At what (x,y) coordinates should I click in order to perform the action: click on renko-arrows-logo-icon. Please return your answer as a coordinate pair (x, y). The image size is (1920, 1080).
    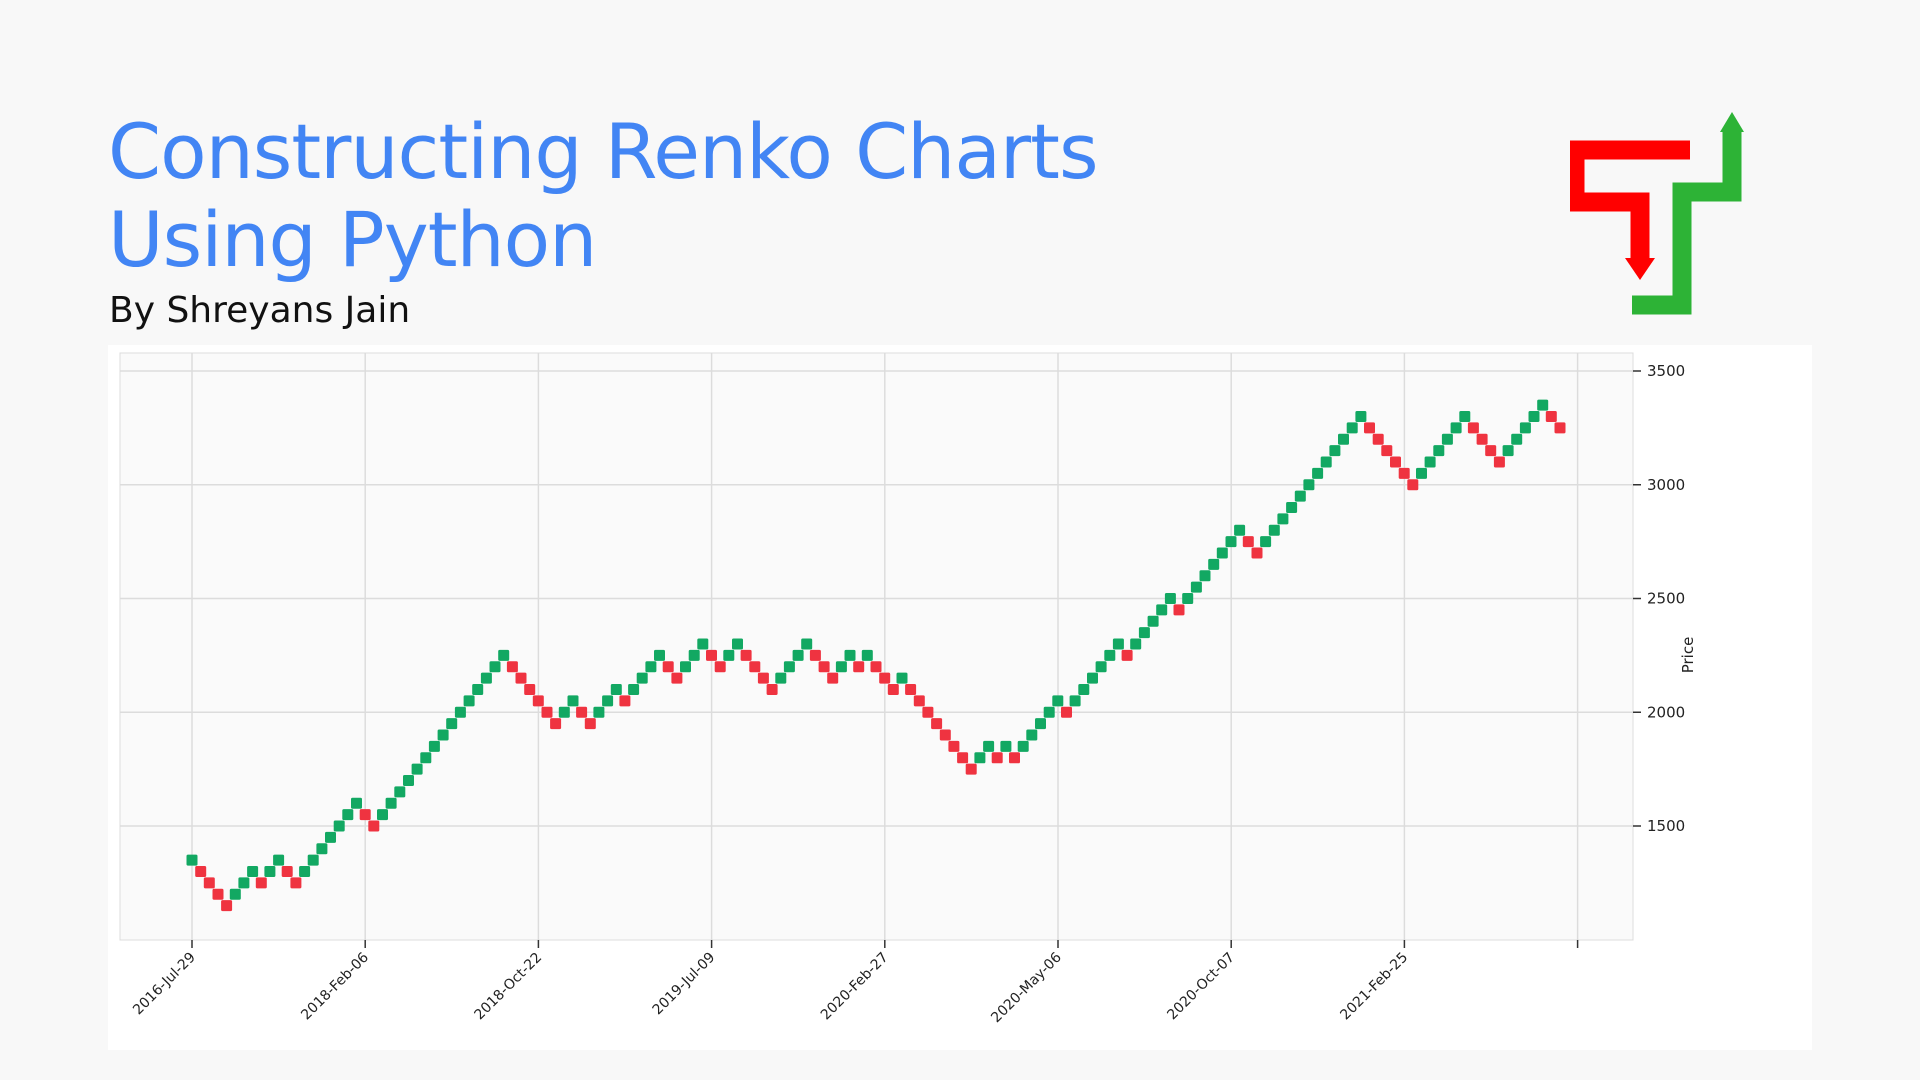
    Looking at the image, I should click on (1657, 213).